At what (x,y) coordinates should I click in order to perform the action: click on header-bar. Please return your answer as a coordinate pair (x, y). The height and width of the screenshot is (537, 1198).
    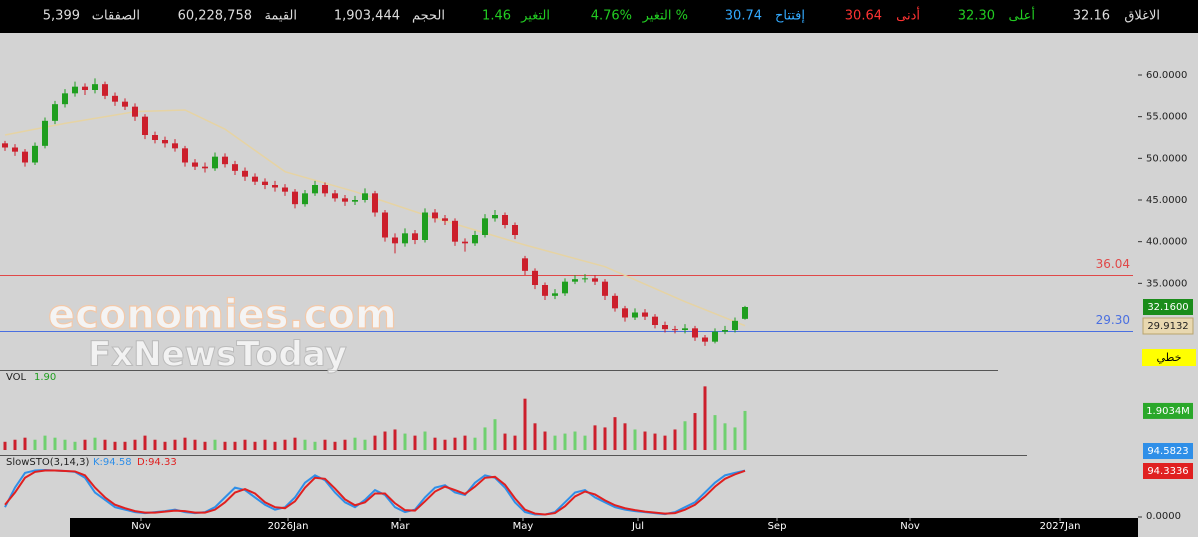
    Looking at the image, I should click on (599, 16).